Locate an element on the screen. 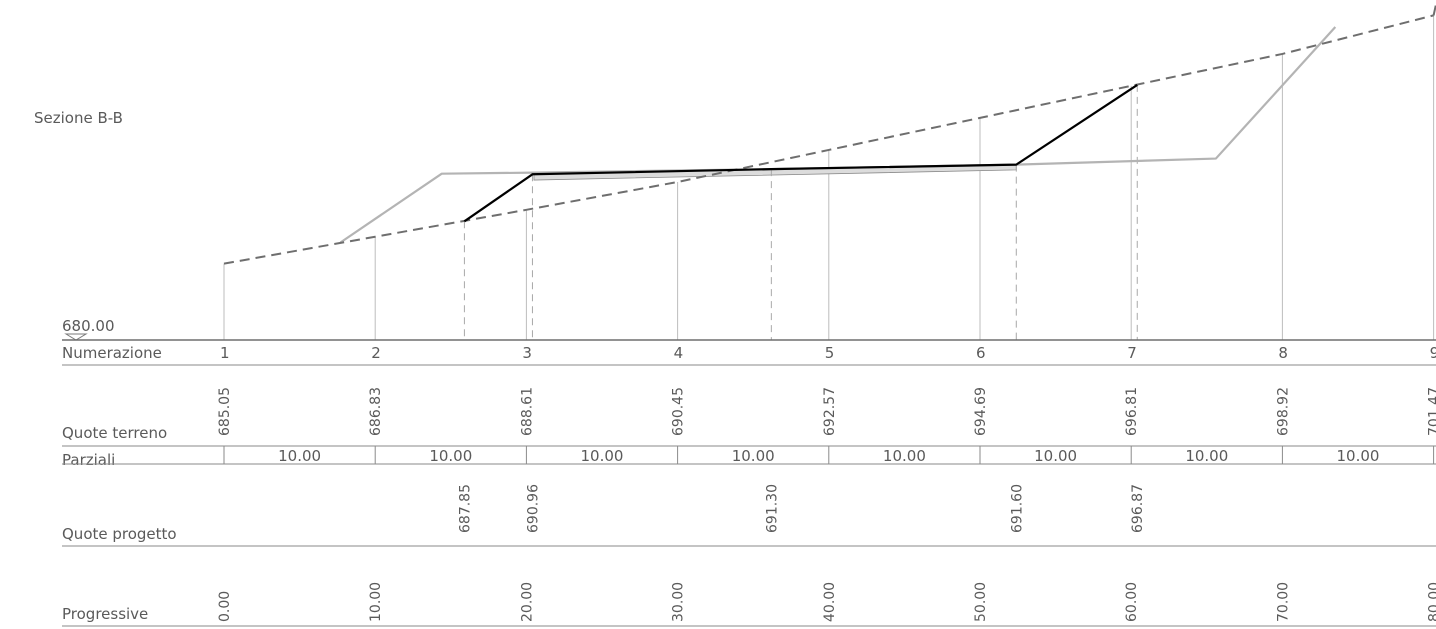 This screenshot has width=1436, height=629. progressive-distance: 50.00 is located at coordinates (981, 602).